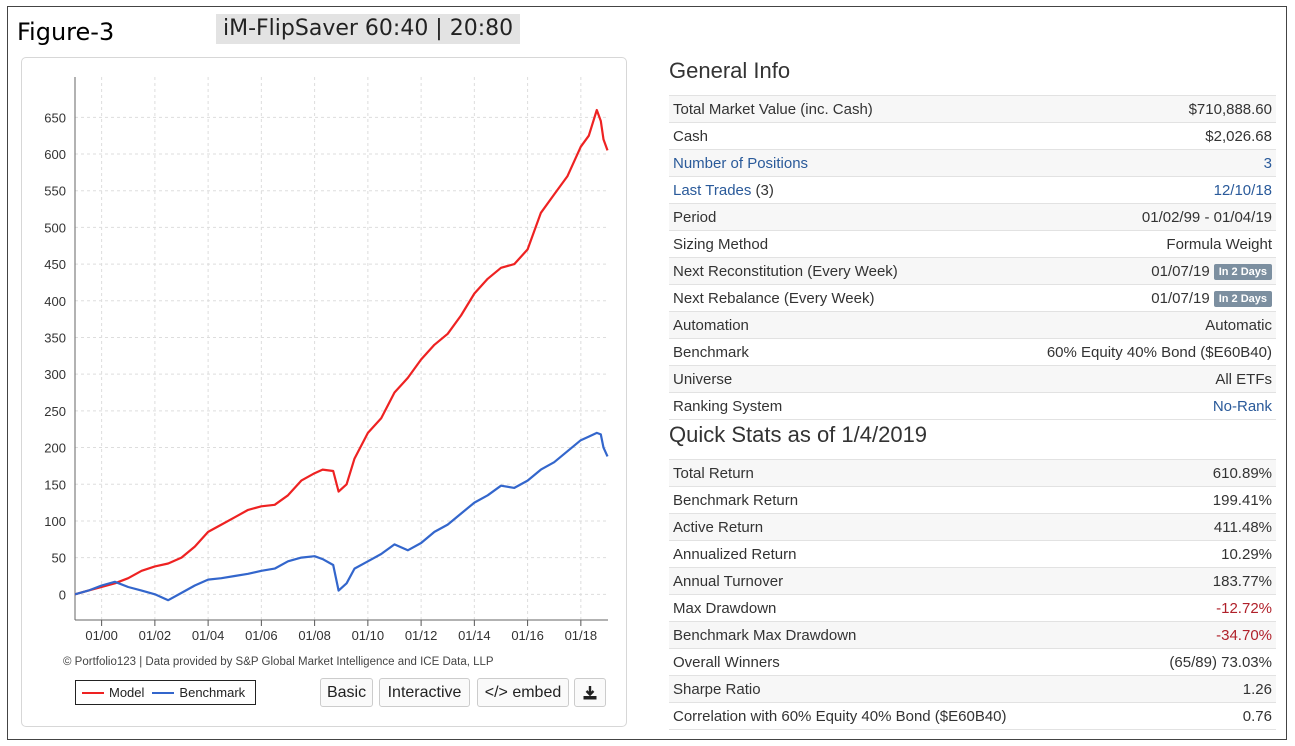 Image resolution: width=1295 pixels, height=746 pixels. Describe the element at coordinates (1124, 244) in the screenshot. I see `row-value-cell: Formula Weight` at that location.